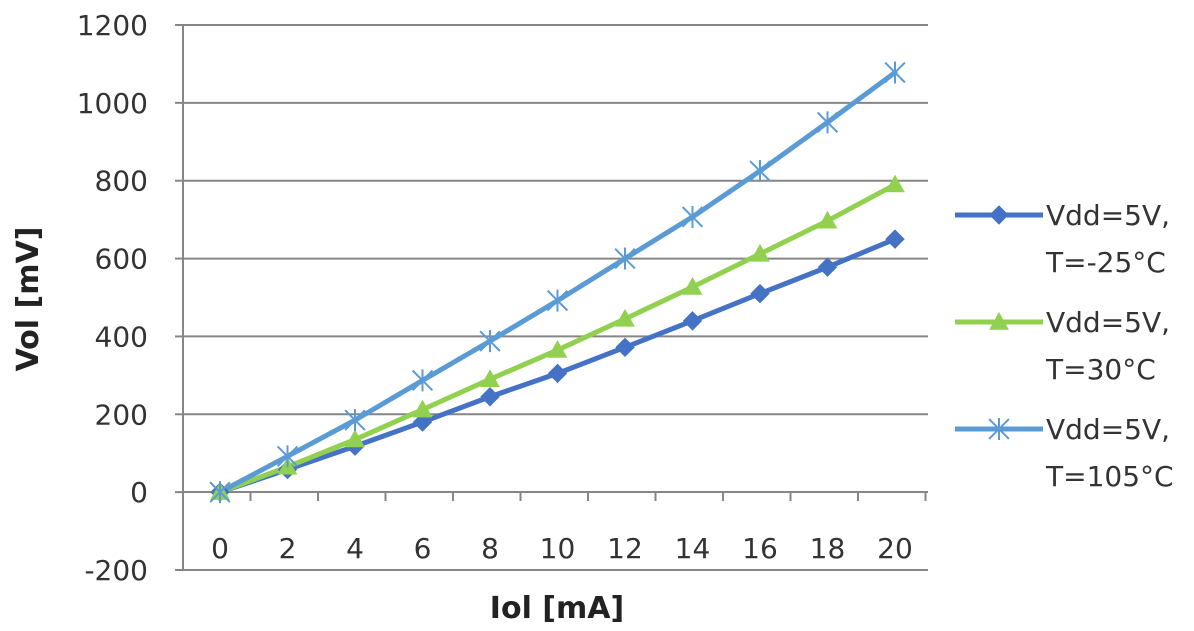  Describe the element at coordinates (1100, 369) in the screenshot. I see `legend-label: T=30°C` at that location.